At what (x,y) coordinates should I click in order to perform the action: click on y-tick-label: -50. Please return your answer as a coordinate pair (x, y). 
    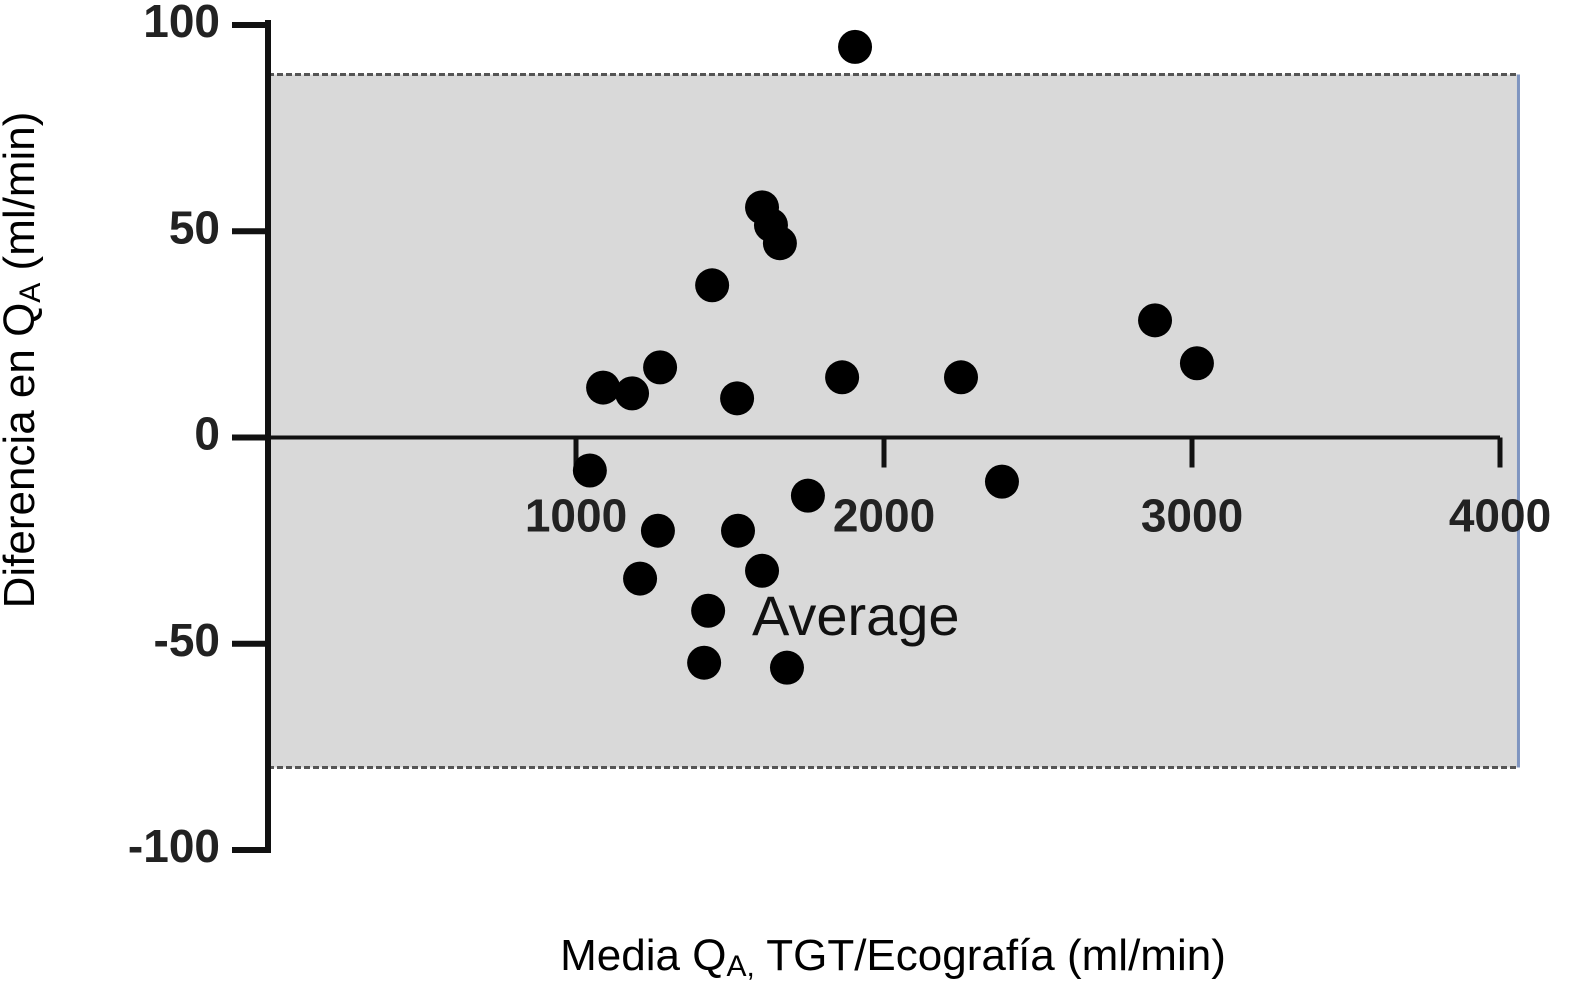
    Looking at the image, I should click on (187, 640).